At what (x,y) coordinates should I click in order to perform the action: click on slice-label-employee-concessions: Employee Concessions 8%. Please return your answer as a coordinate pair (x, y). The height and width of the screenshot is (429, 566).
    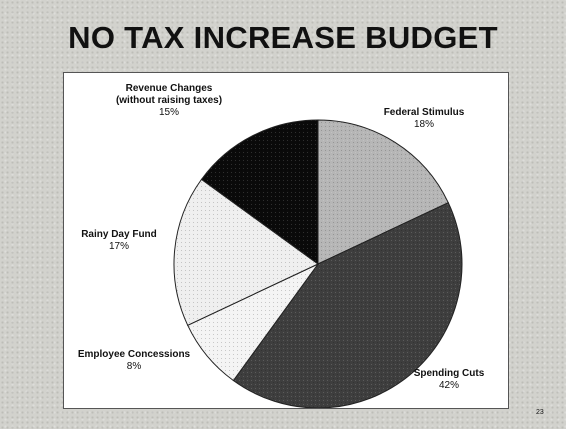
    Looking at the image, I should click on (134, 361).